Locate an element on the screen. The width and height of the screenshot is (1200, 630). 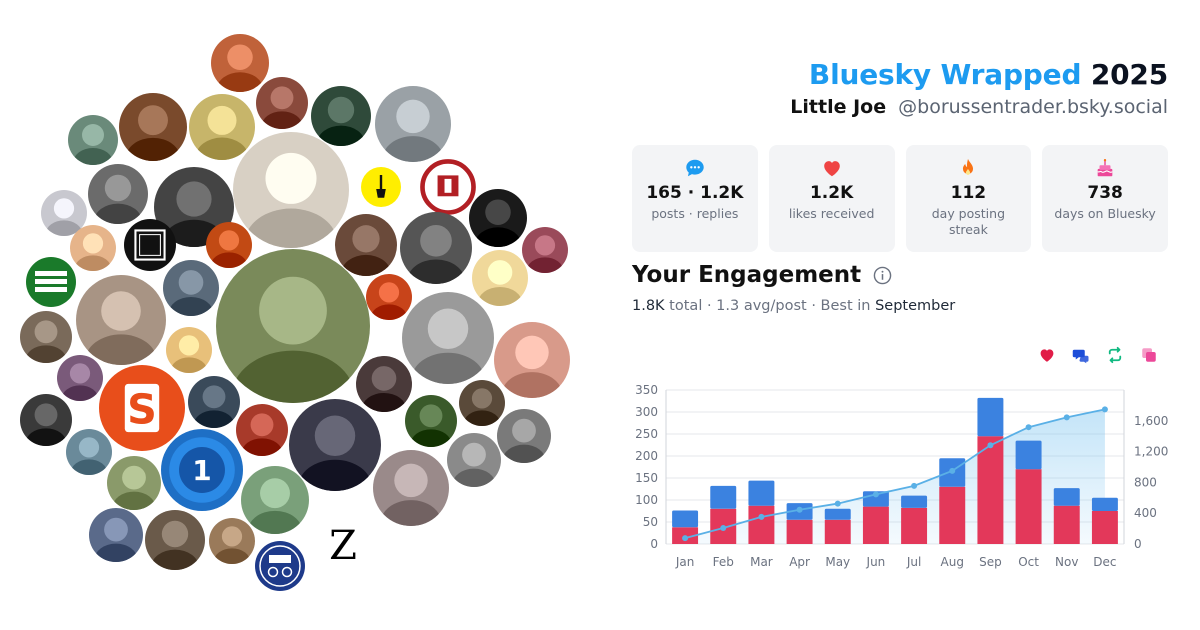
stat-value: 1.2K is located at coordinates (831, 193).